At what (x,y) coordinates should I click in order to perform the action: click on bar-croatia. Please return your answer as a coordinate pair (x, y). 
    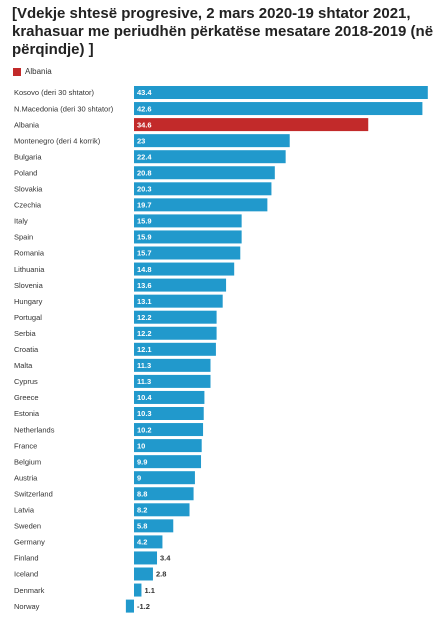
    Looking at the image, I should click on (175, 349).